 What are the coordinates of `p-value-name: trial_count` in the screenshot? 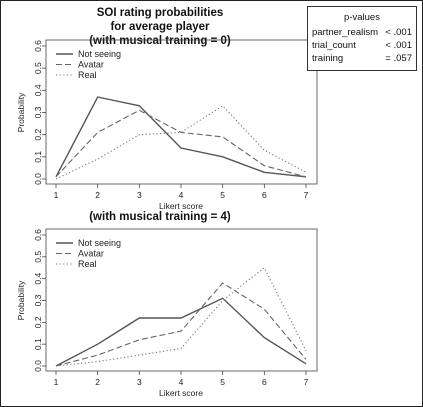 It's located at (334, 45).